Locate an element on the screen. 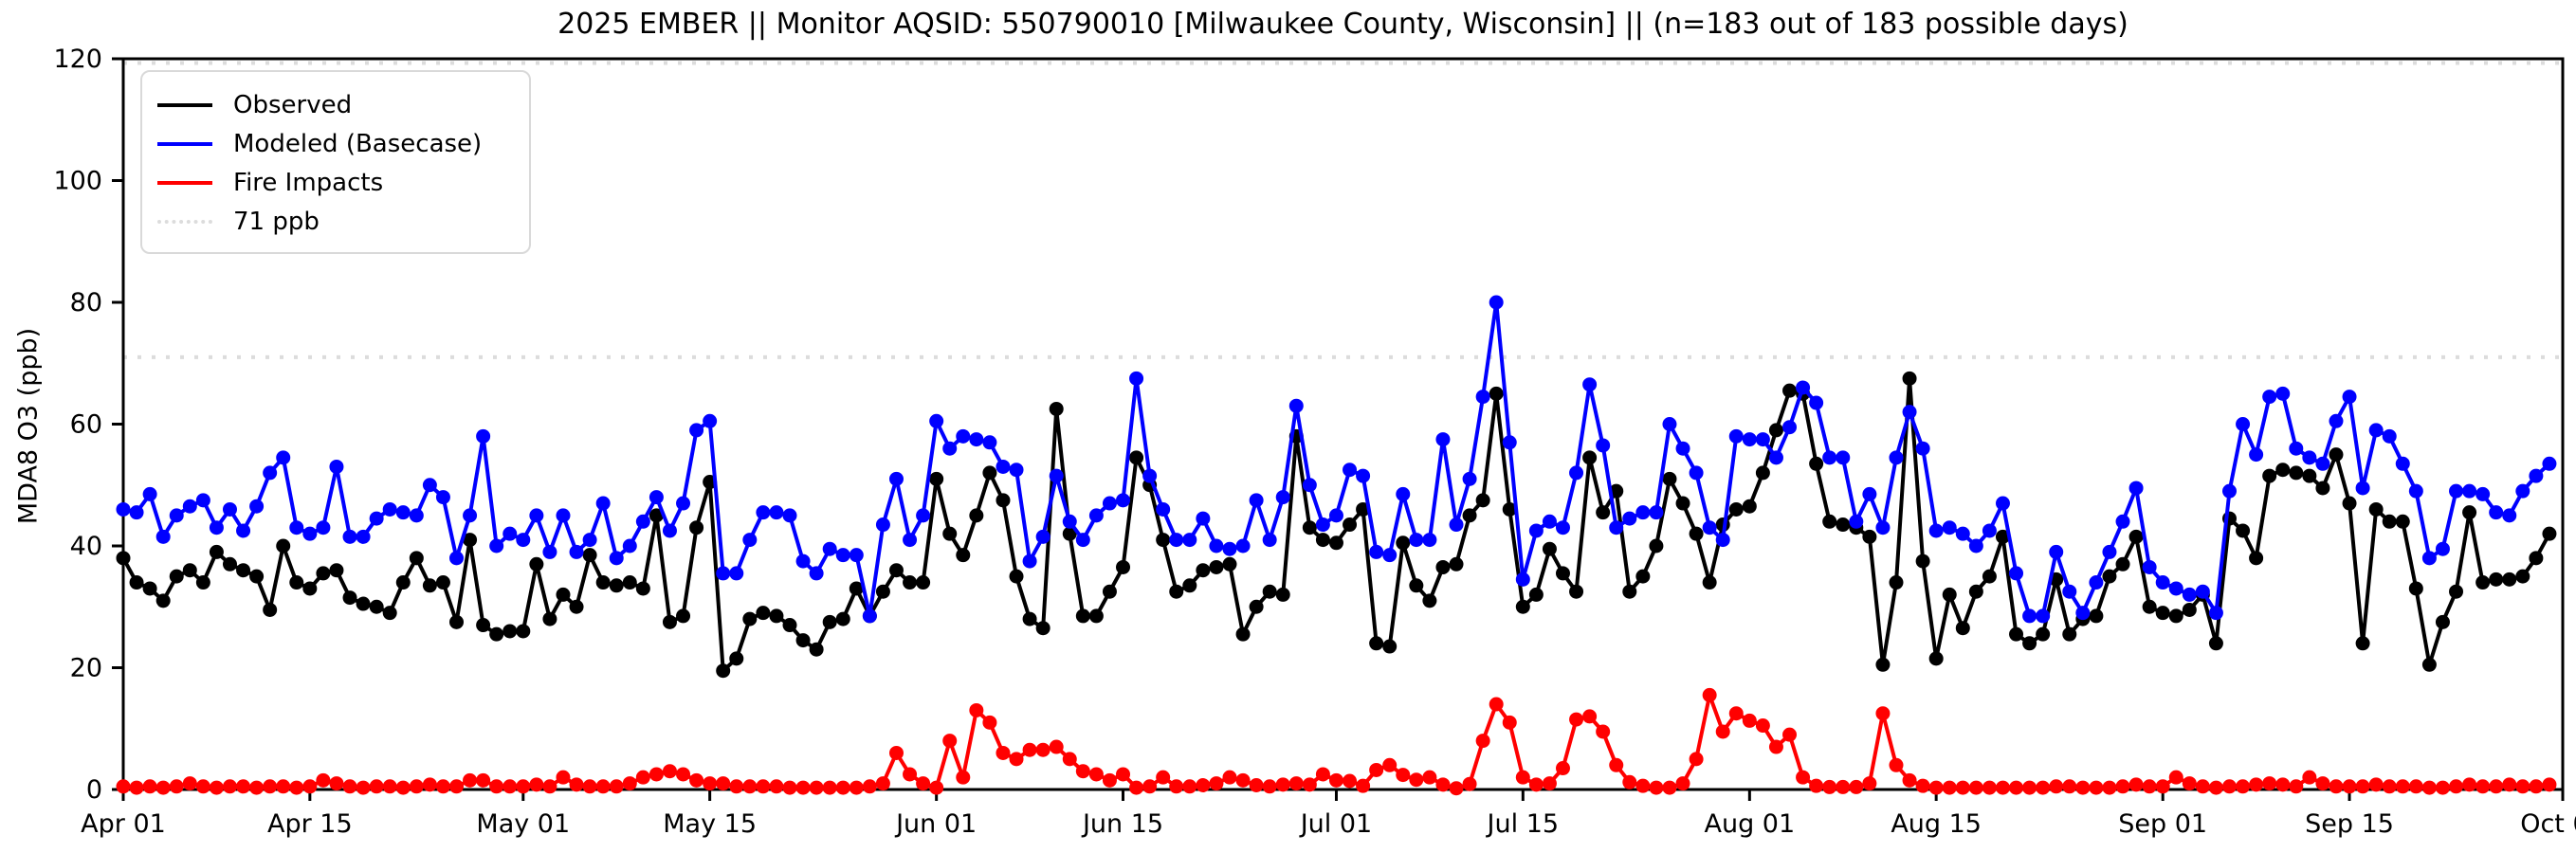 The height and width of the screenshot is (853, 2576). fire-line-swatch is located at coordinates (184, 182).